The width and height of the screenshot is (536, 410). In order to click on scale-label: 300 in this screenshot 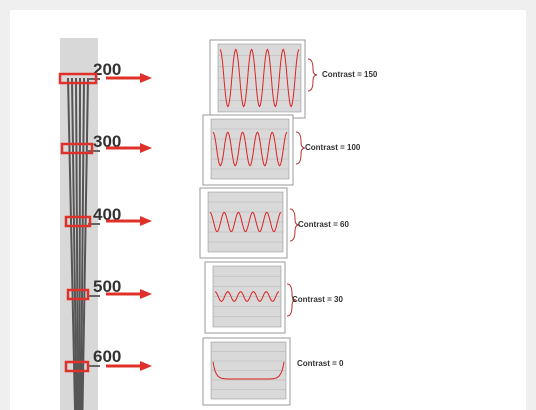, I will do `click(107, 141)`.